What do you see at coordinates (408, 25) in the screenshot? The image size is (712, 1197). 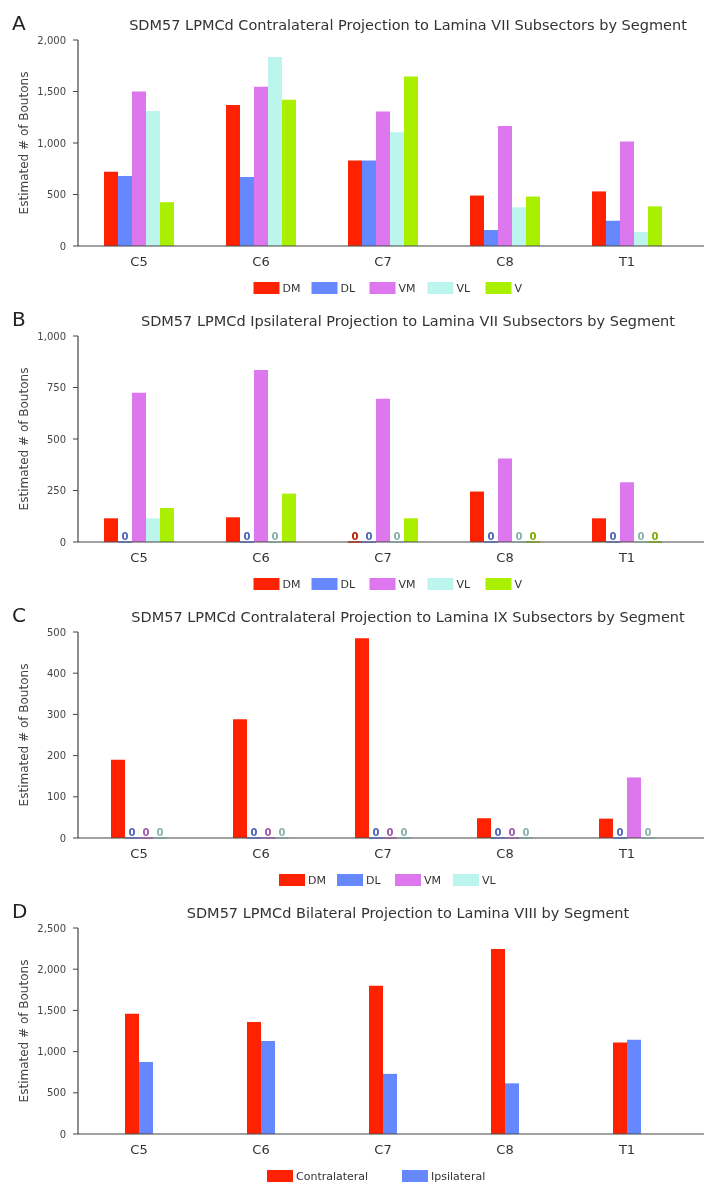 I see `chart-title: SDM57 LPMCd Contralateral Projection to Lamina VII Subsectors by Segment` at bounding box center [408, 25].